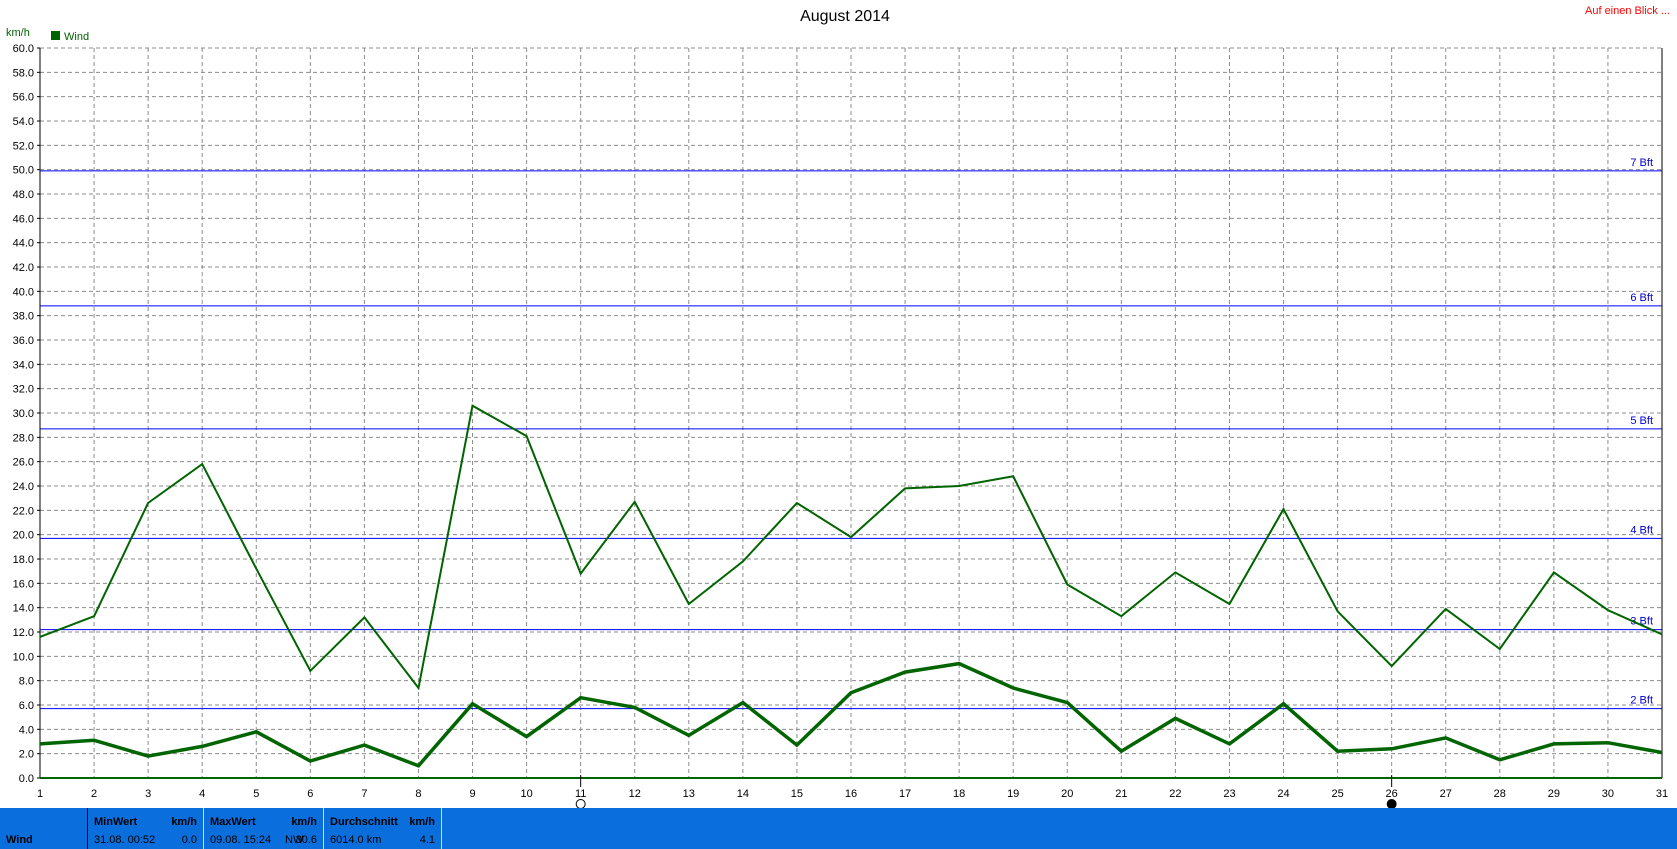  I want to click on y-tick-label: 56.0, so click(23, 98).